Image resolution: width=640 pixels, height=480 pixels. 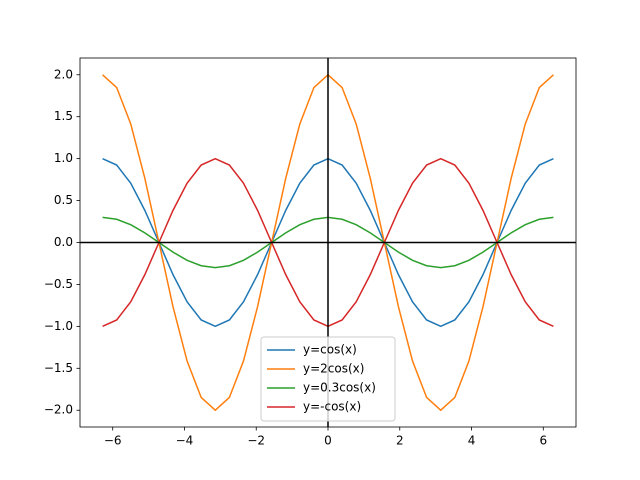 I want to click on legend-label: y=-cos(x), so click(x=332, y=407).